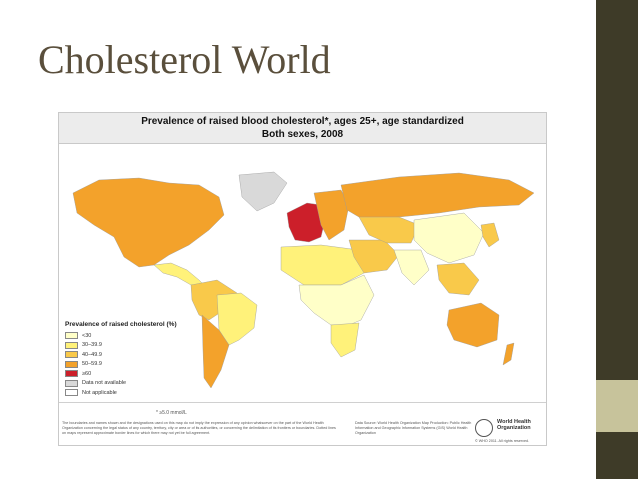 The image size is (638, 479). Describe the element at coordinates (145, 384) in the screenshot. I see `legend-item: Data not available` at that location.